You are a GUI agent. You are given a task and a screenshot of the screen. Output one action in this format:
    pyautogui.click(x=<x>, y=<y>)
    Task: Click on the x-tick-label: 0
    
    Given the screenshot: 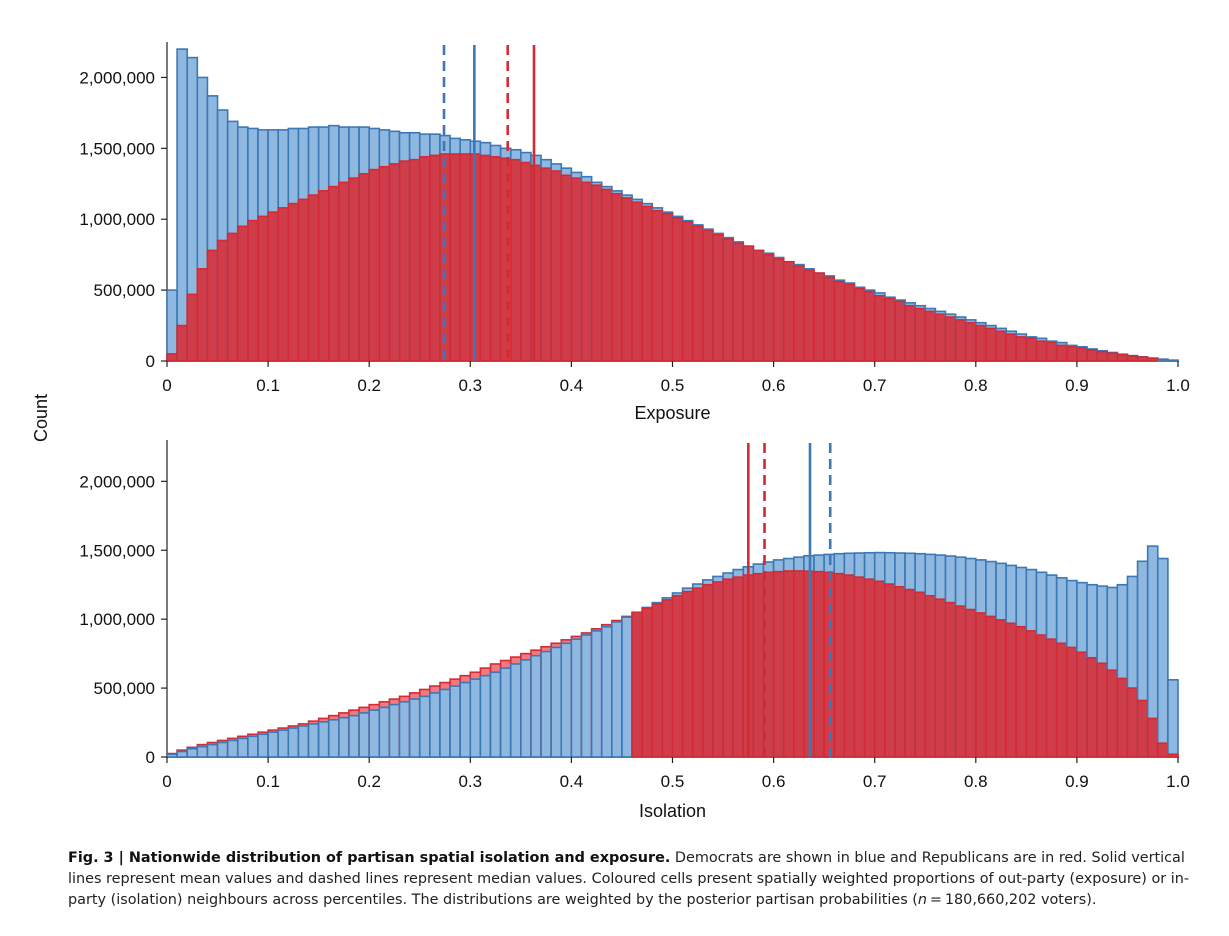 What is the action you would take?
    pyautogui.click(x=166, y=385)
    